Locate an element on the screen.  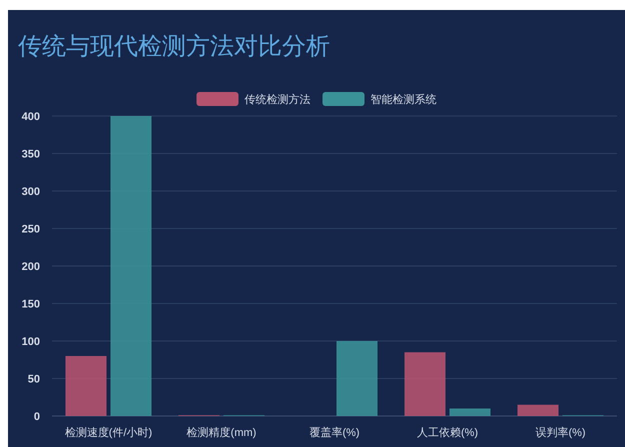
y-tick-label: 150 is located at coordinates (31, 304).